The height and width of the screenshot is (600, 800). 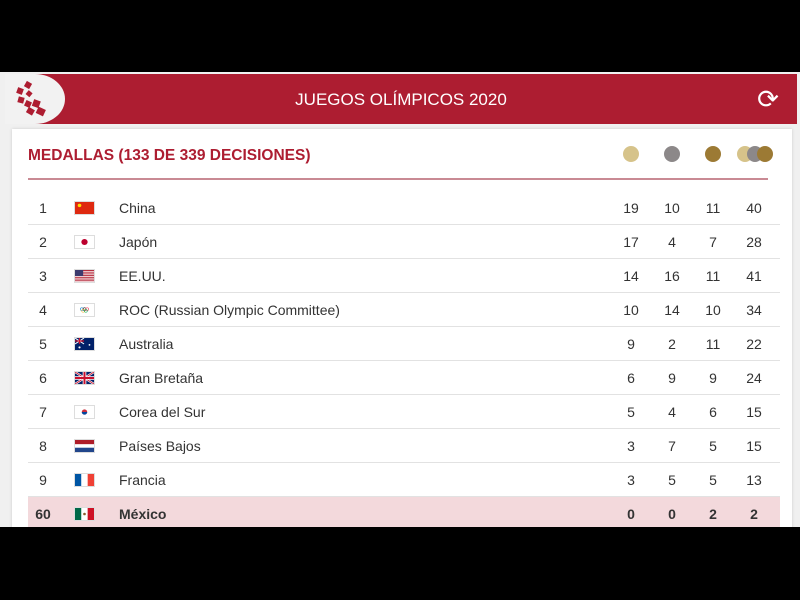 I want to click on gold-medal-icon, so click(x=631, y=154).